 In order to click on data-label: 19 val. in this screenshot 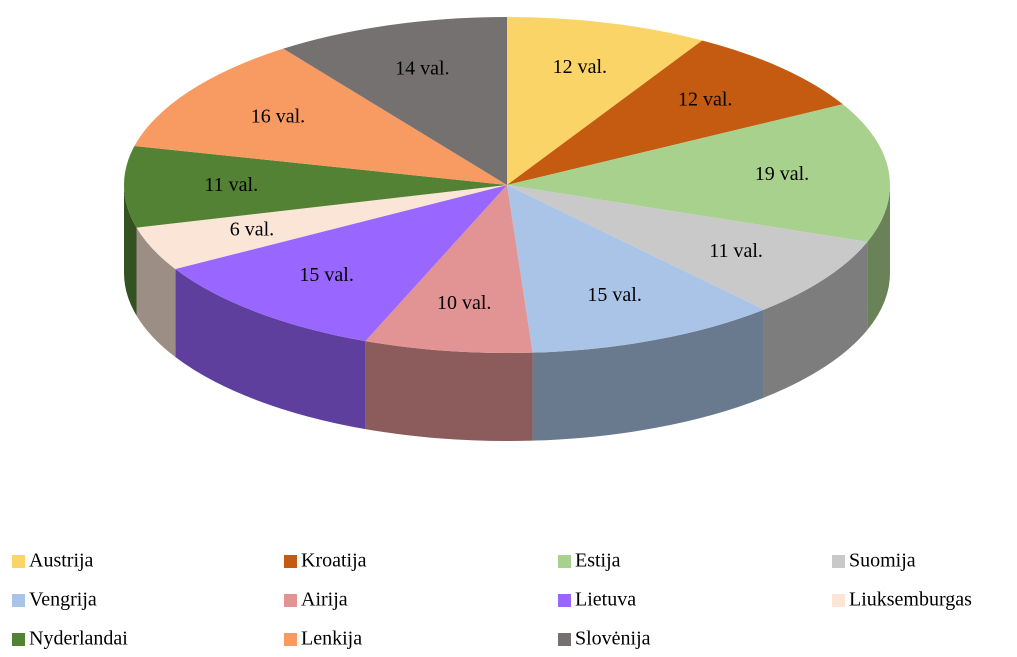, I will do `click(782, 174)`.